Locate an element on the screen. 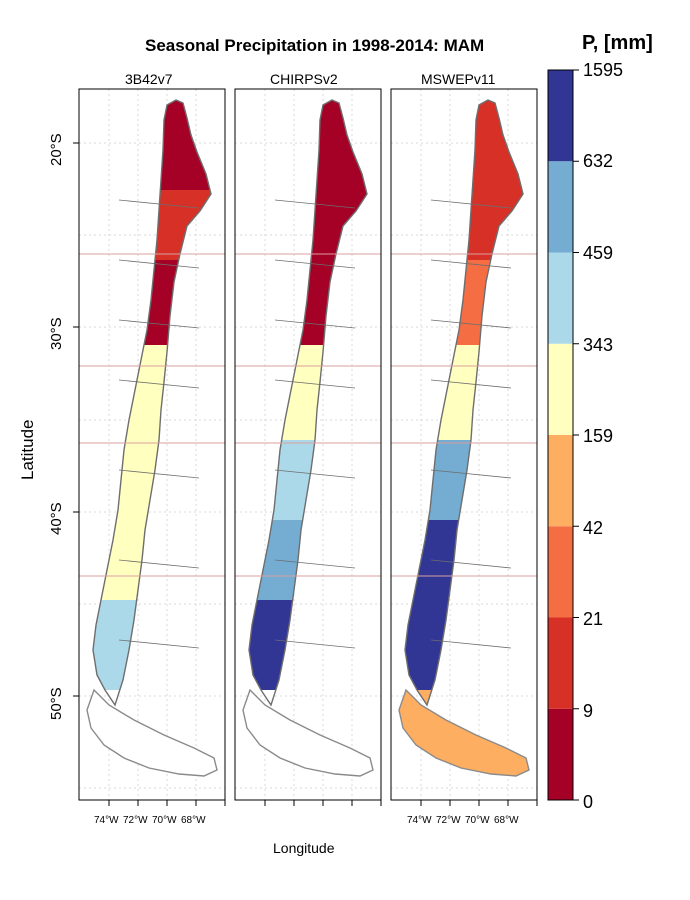  x-axis-label: Longitude is located at coordinates (304, 848).